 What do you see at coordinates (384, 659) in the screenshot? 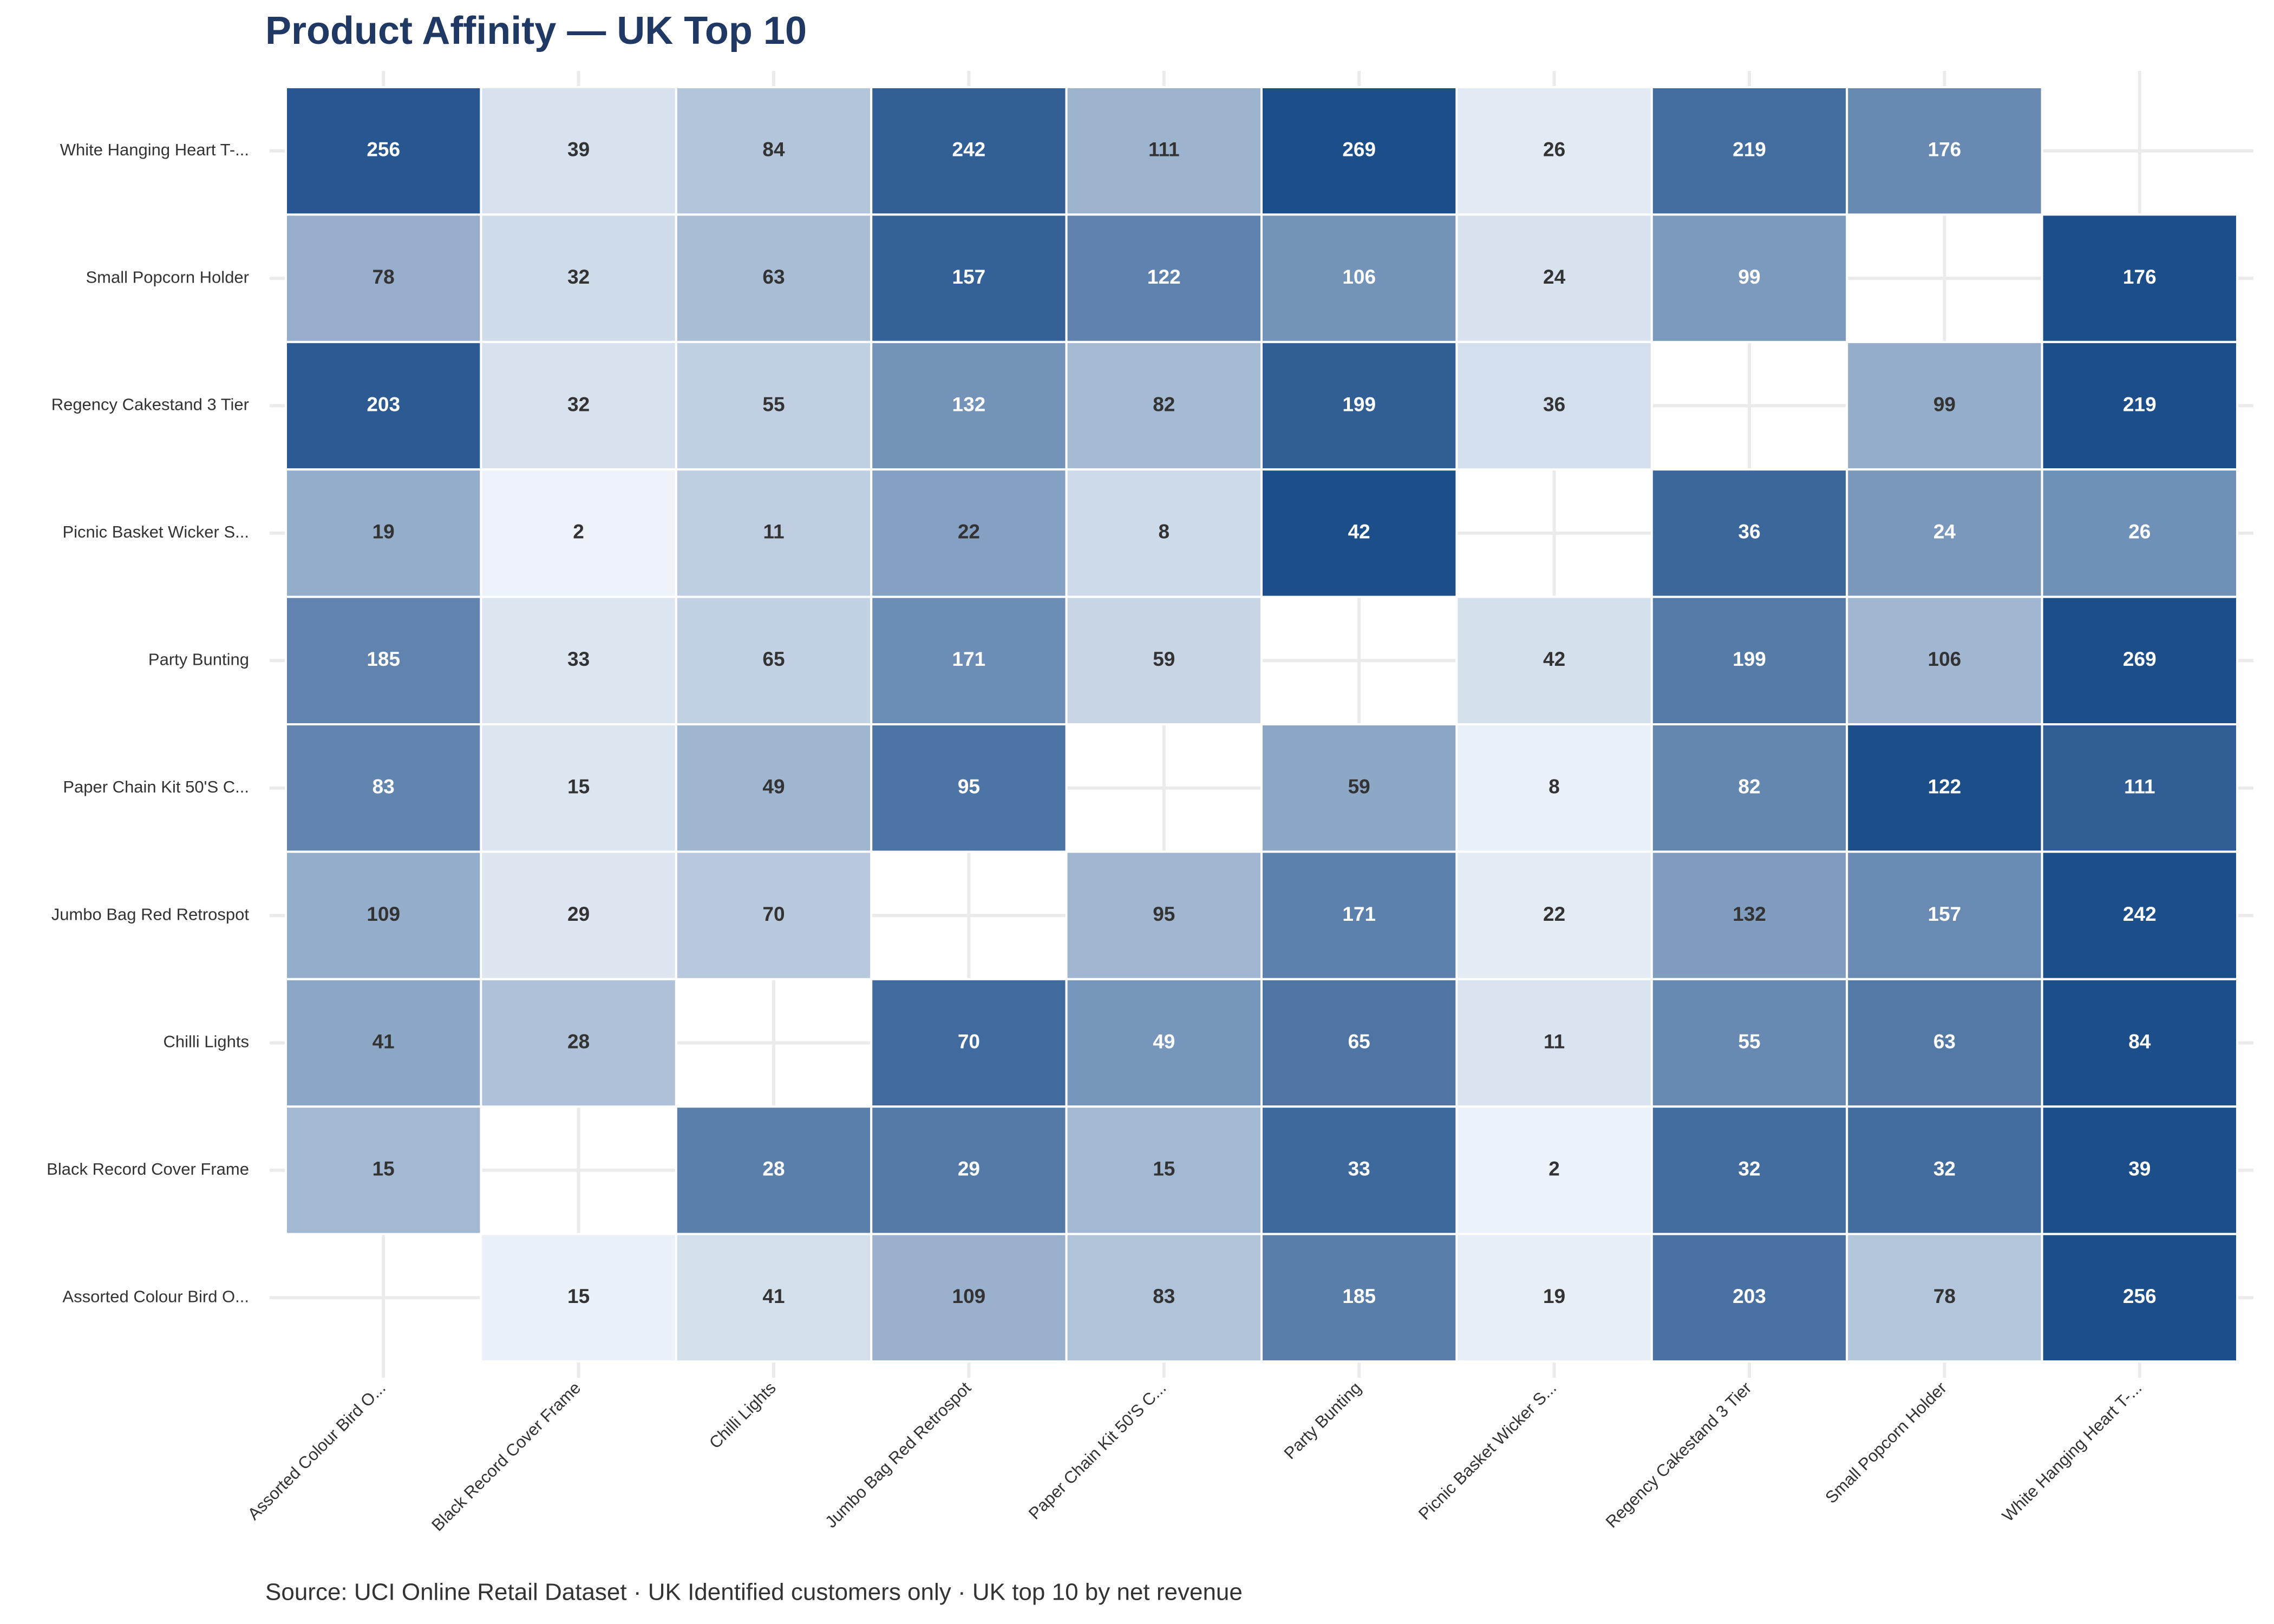
I see `cell-label: 185` at bounding box center [384, 659].